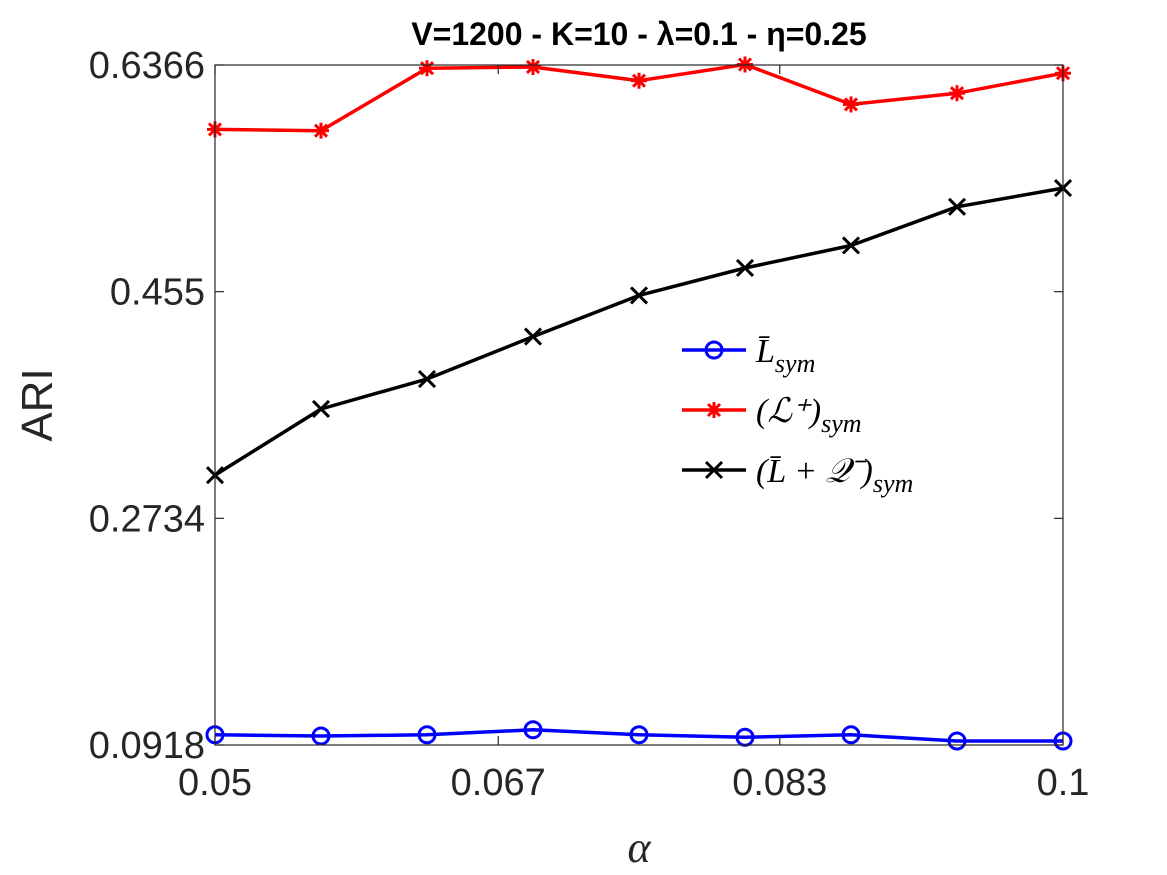  I want to click on x-tick-label: 0.067, so click(498, 783).